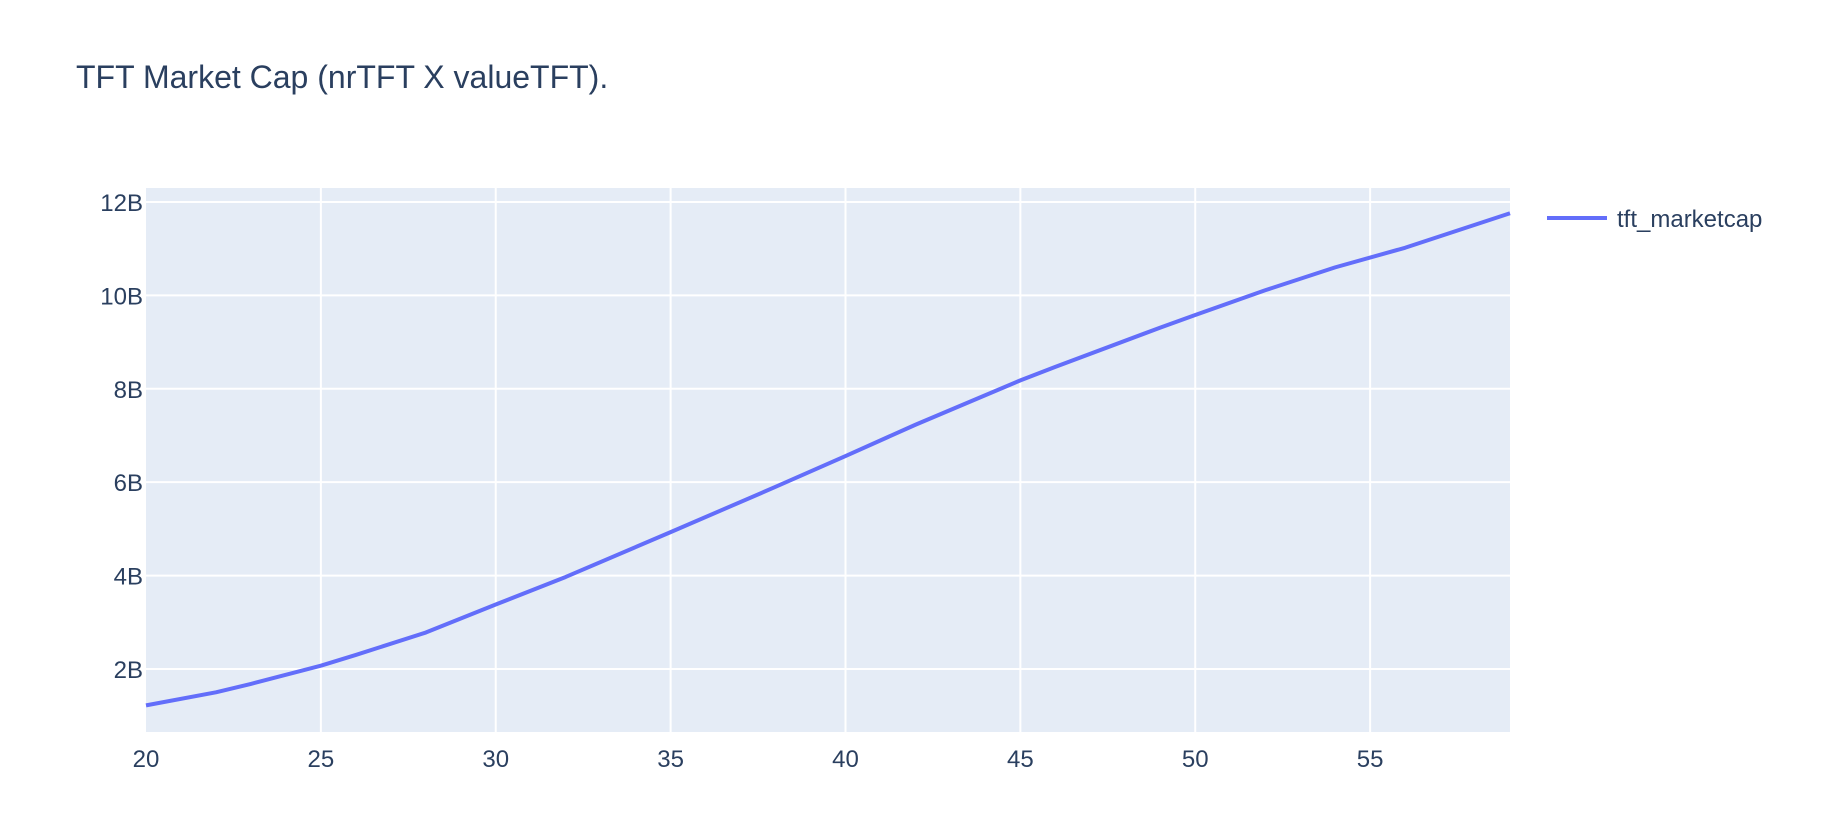  Describe the element at coordinates (146, 759) in the screenshot. I see `x-tick-label: 20` at that location.